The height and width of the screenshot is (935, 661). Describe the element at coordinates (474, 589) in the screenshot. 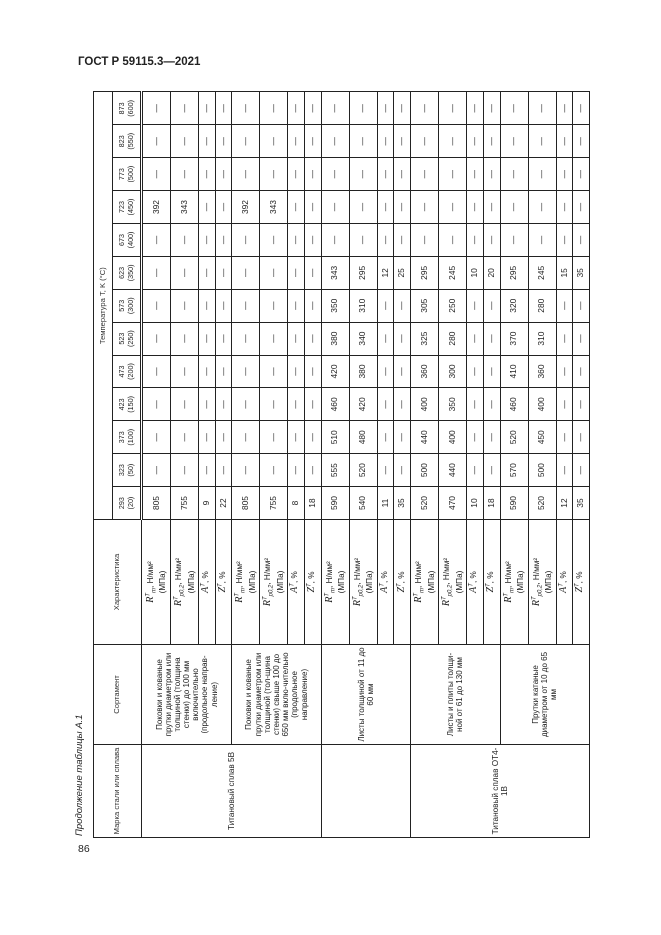

I see `char-symbol: A` at that location.